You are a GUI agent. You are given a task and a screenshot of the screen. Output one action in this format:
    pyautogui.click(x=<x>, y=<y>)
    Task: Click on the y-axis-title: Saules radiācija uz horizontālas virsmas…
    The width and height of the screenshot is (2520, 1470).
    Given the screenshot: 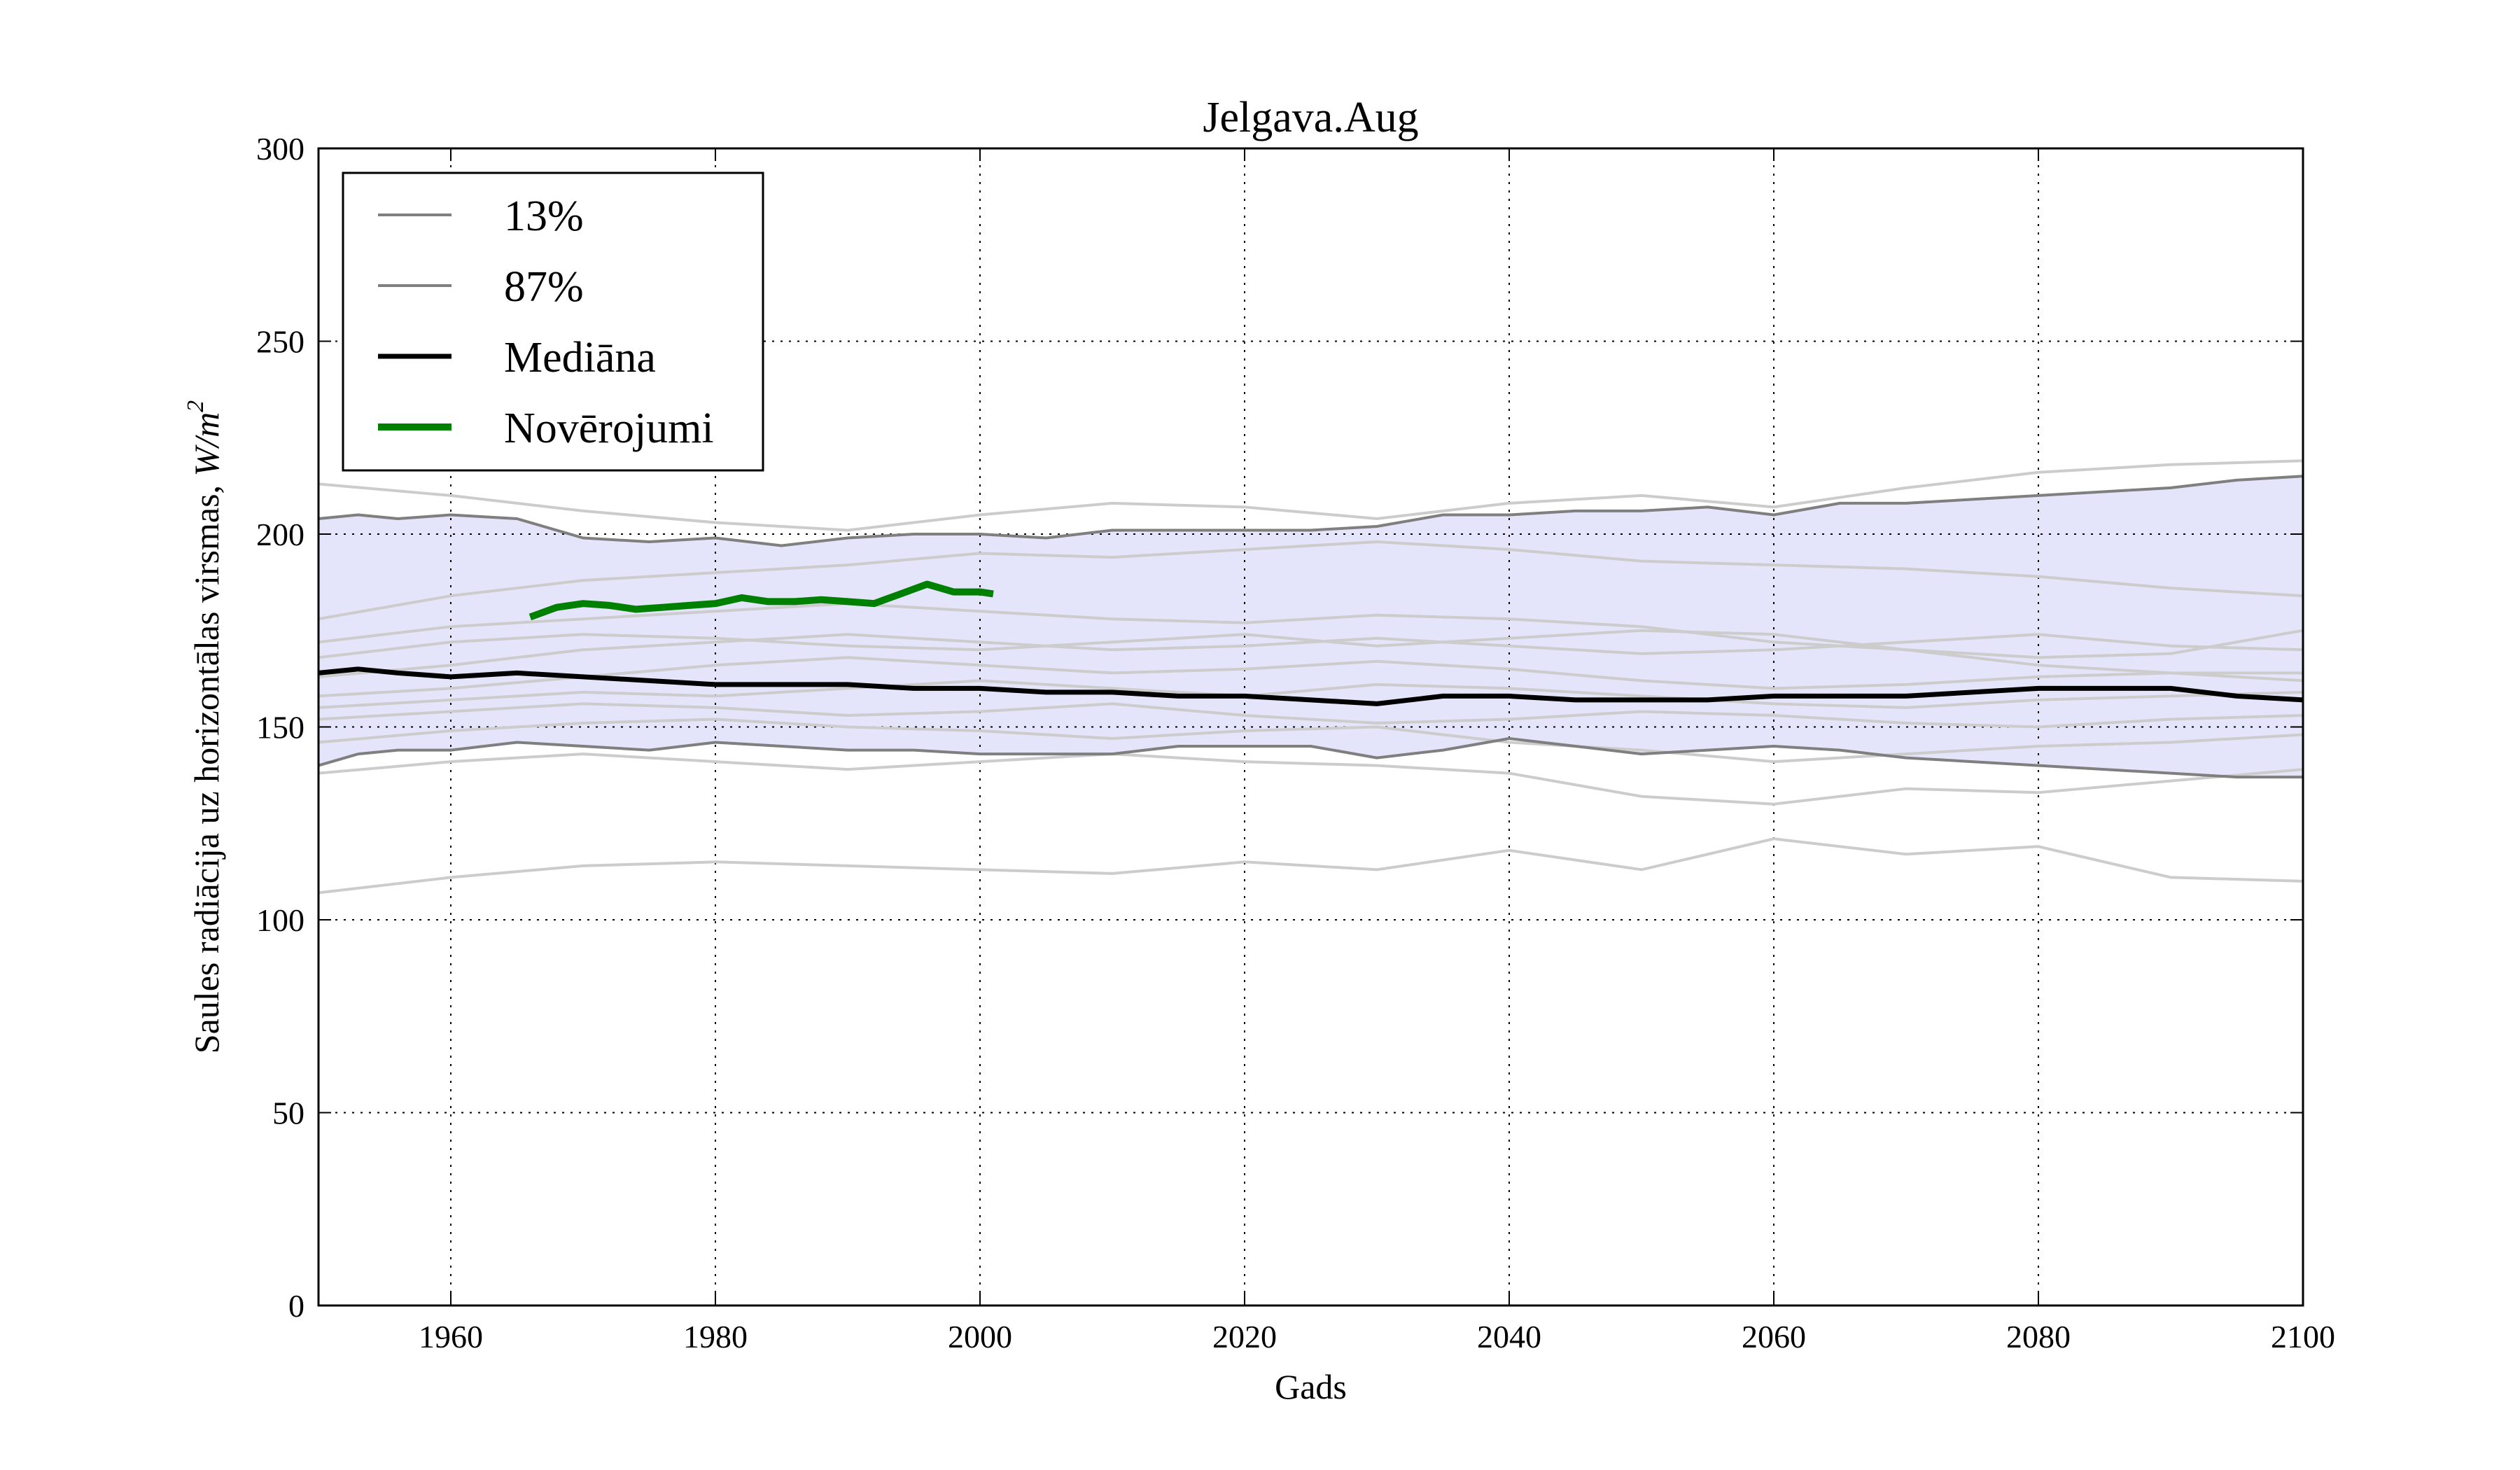 What is the action you would take?
    pyautogui.click(x=204, y=727)
    